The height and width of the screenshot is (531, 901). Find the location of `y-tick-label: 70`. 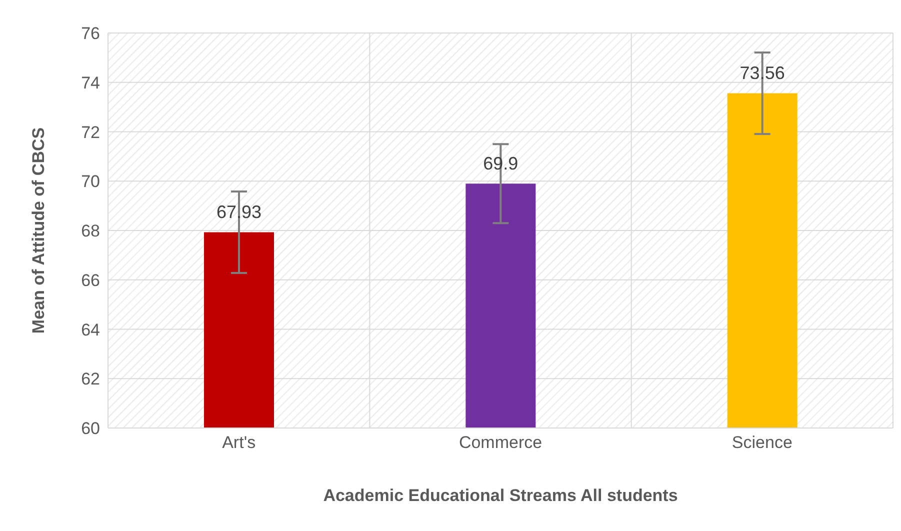

y-tick-label: 70 is located at coordinates (90, 182).